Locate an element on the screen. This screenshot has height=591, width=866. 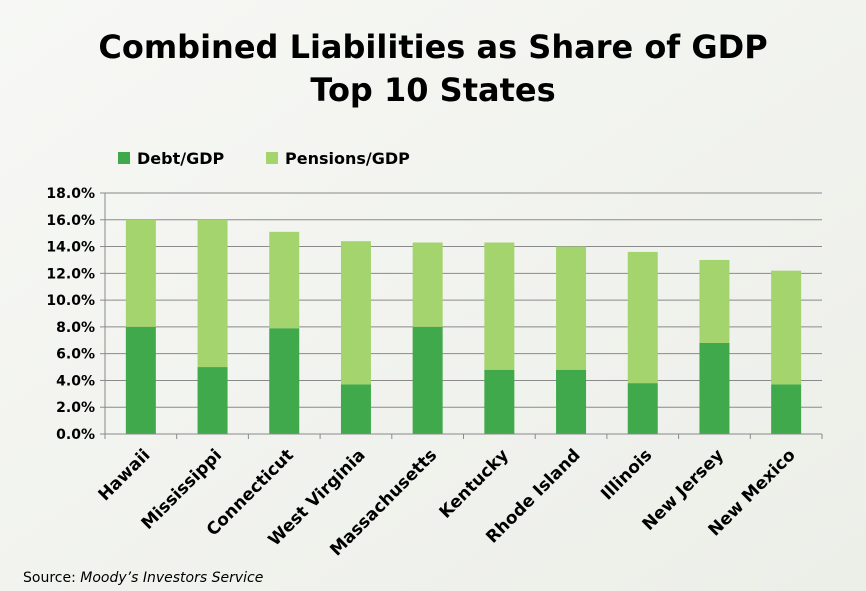
y-tick-label: 6.0% is located at coordinates (75, 355).